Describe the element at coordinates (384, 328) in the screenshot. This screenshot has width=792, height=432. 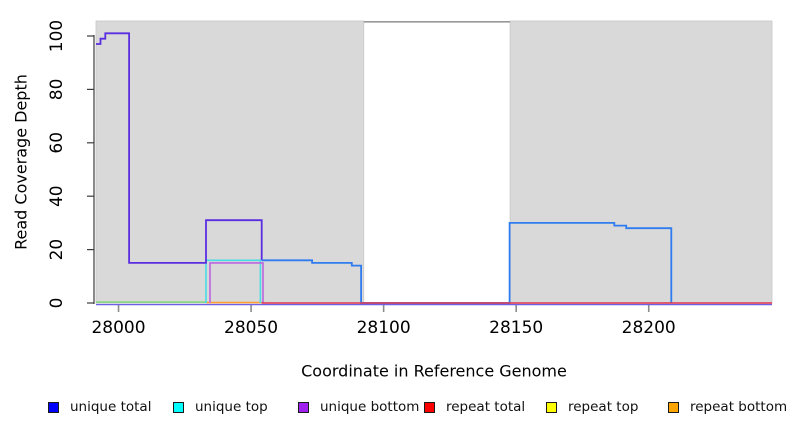
I see `x-tick-label: 28100` at that location.